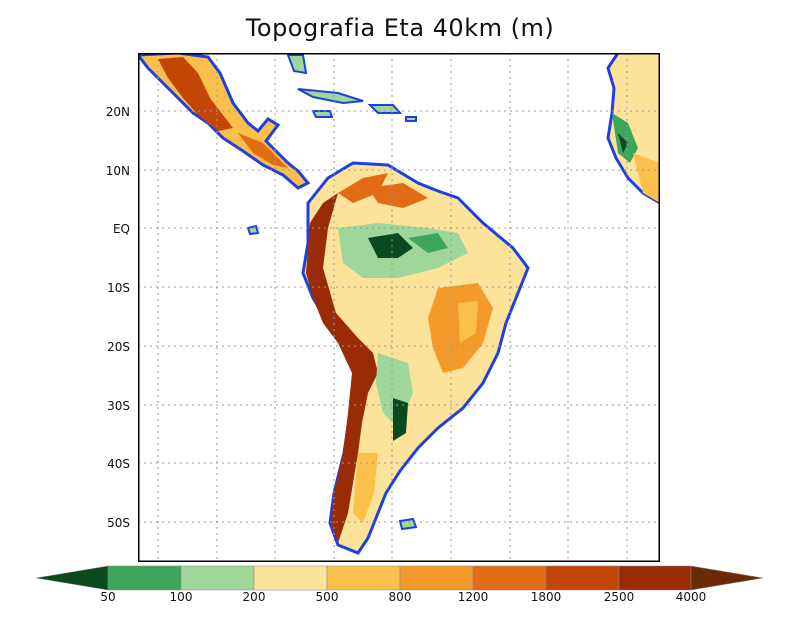  What do you see at coordinates (118, 406) in the screenshot?
I see `lat-label: 30S` at bounding box center [118, 406].